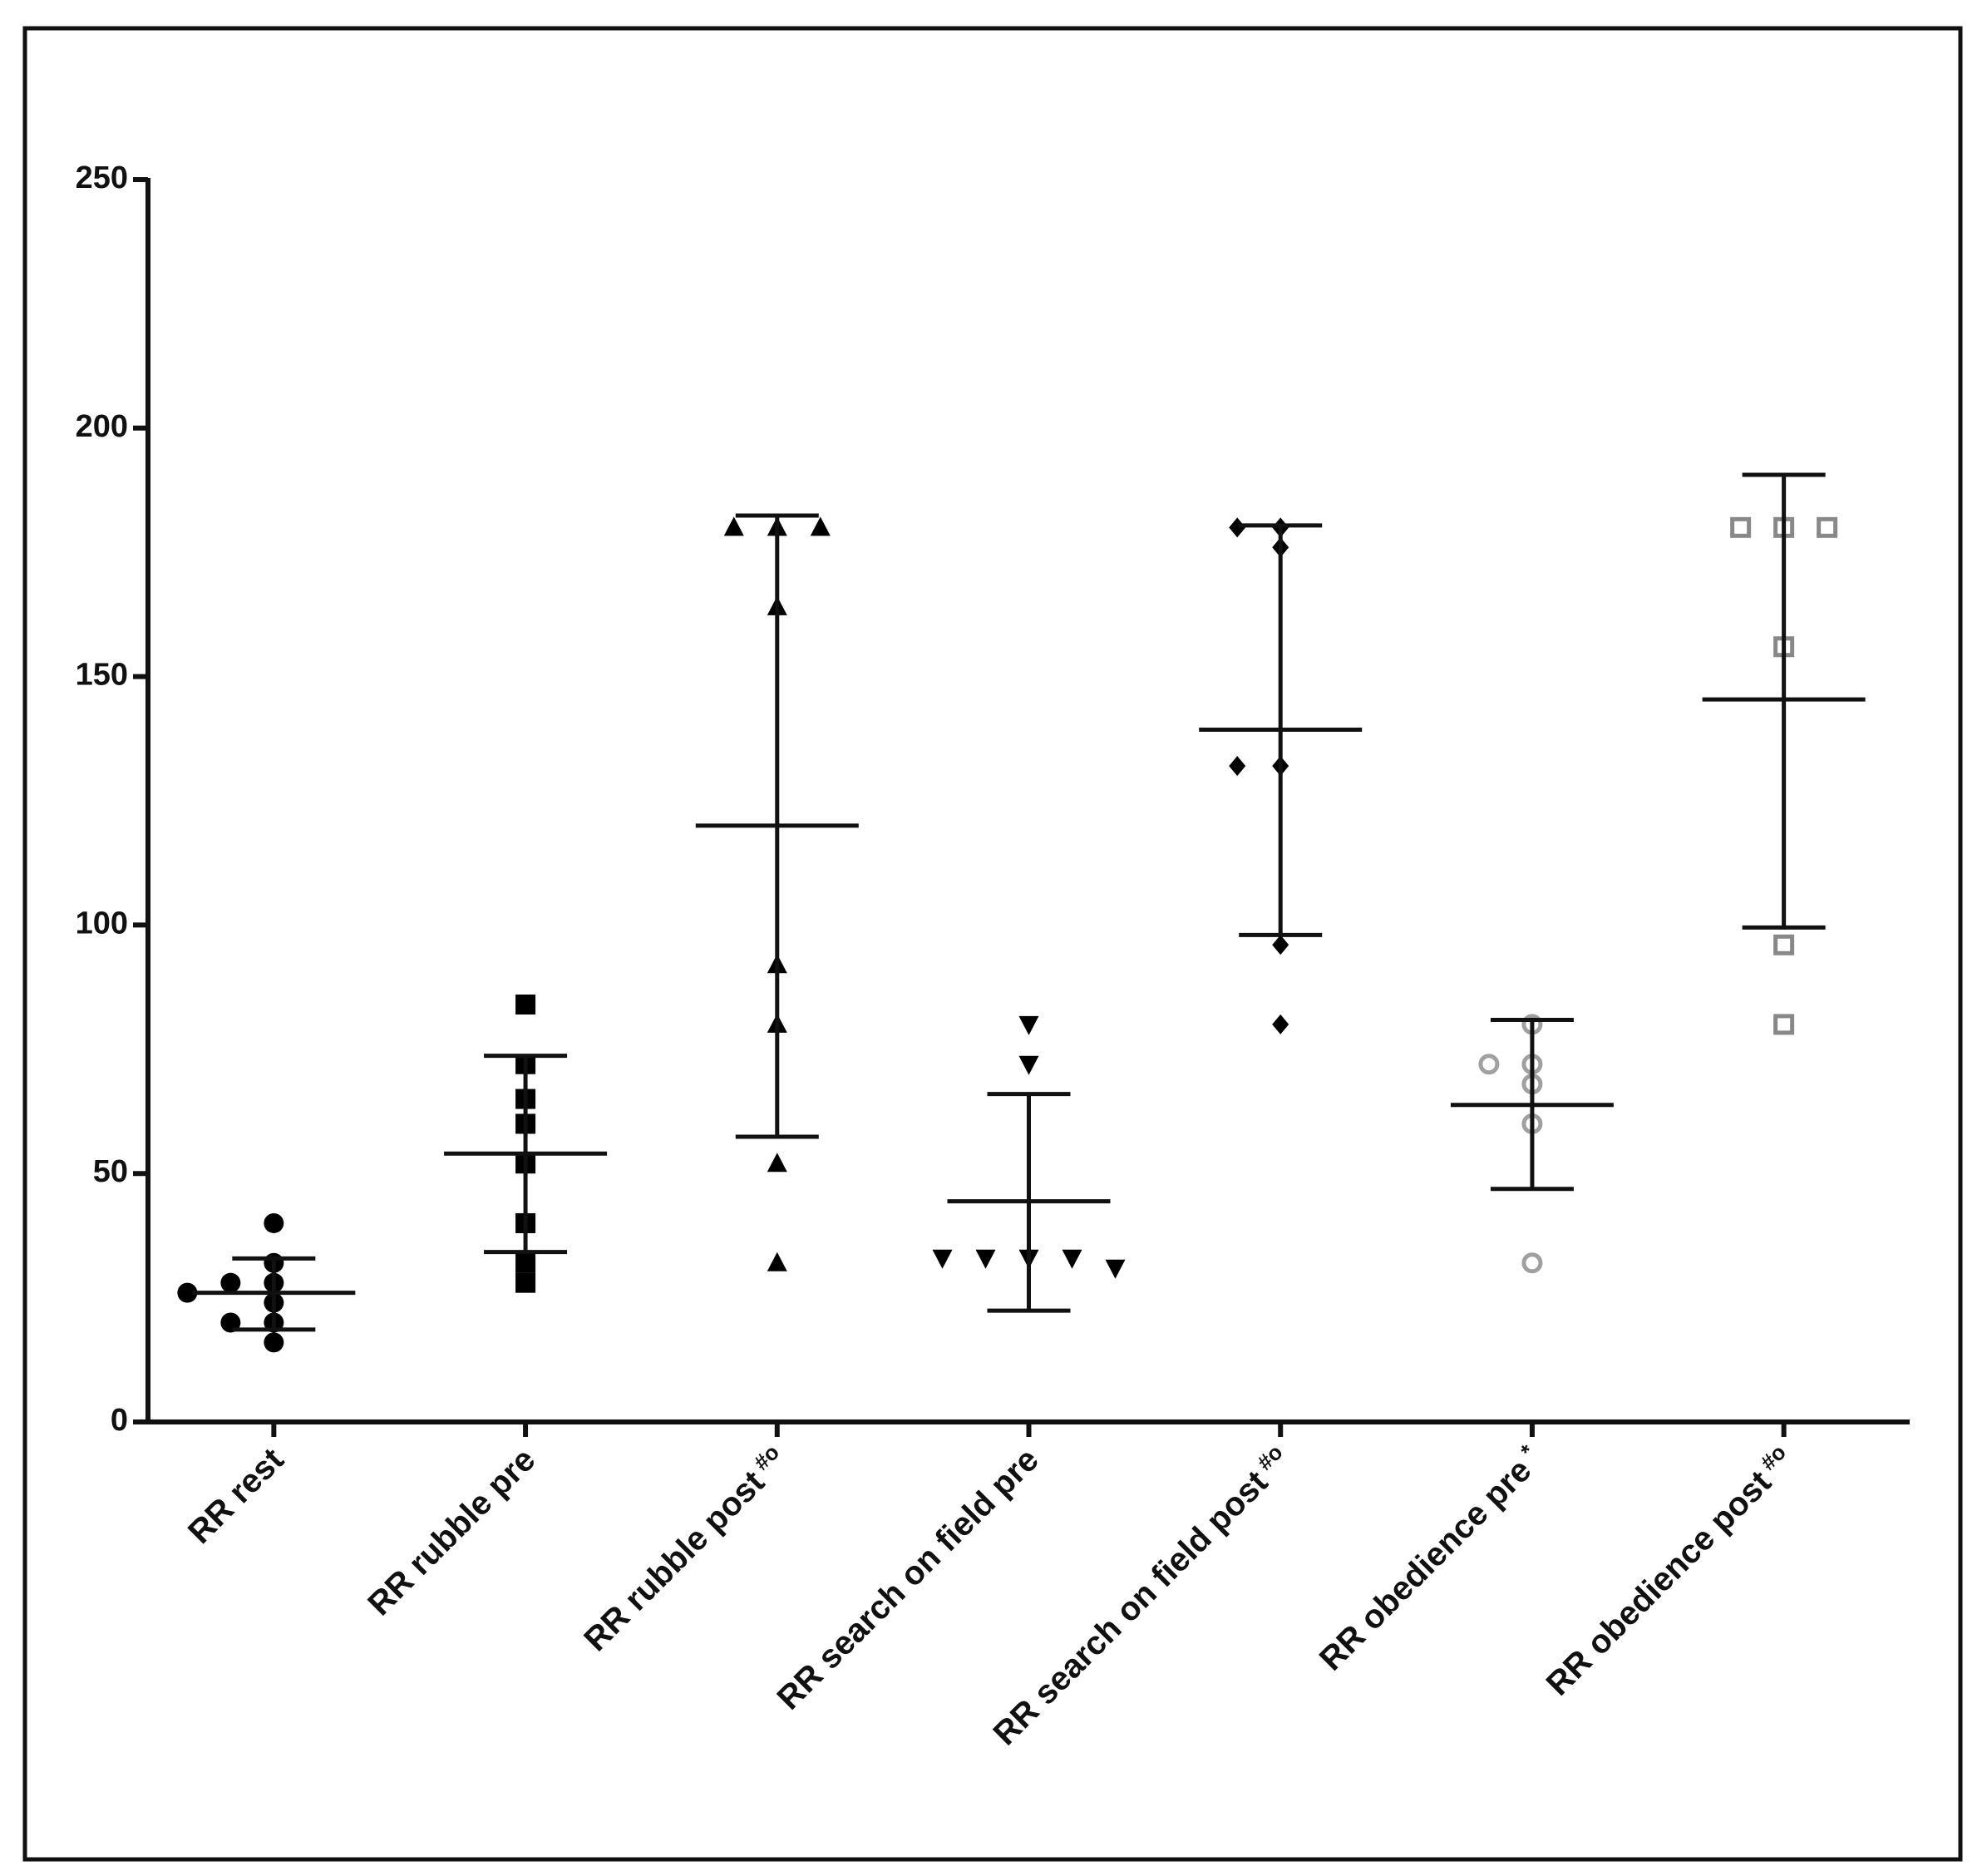 This screenshot has height=1876, width=1982. What do you see at coordinates (110, 1171) in the screenshot?
I see `y-tick-label: 50` at bounding box center [110, 1171].